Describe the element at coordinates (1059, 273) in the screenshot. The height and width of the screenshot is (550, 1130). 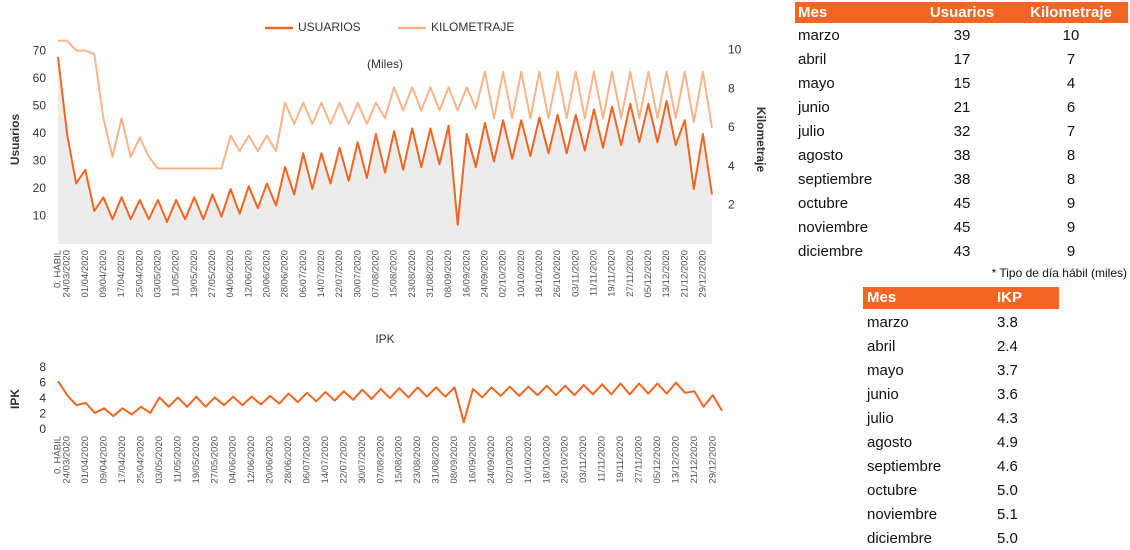
I see `table-note: * Tipo de día hábil (miles)` at that location.